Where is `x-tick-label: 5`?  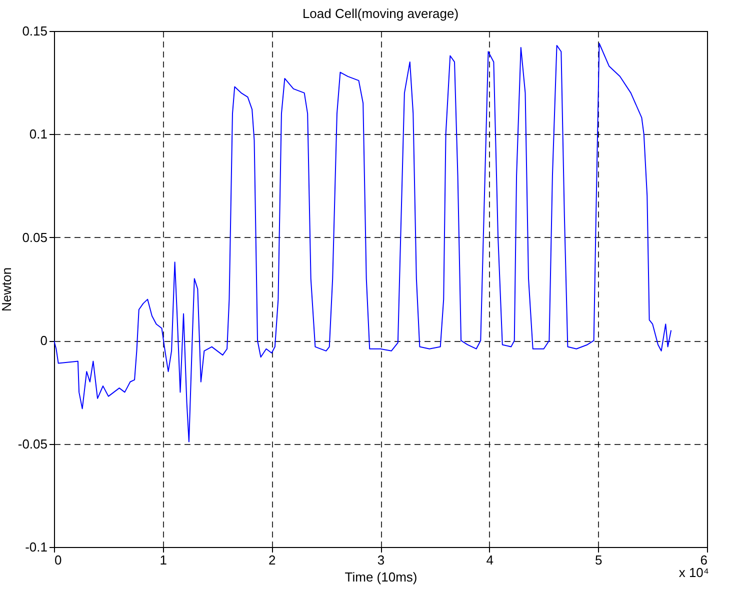 x-tick-label: 5 is located at coordinates (598, 560).